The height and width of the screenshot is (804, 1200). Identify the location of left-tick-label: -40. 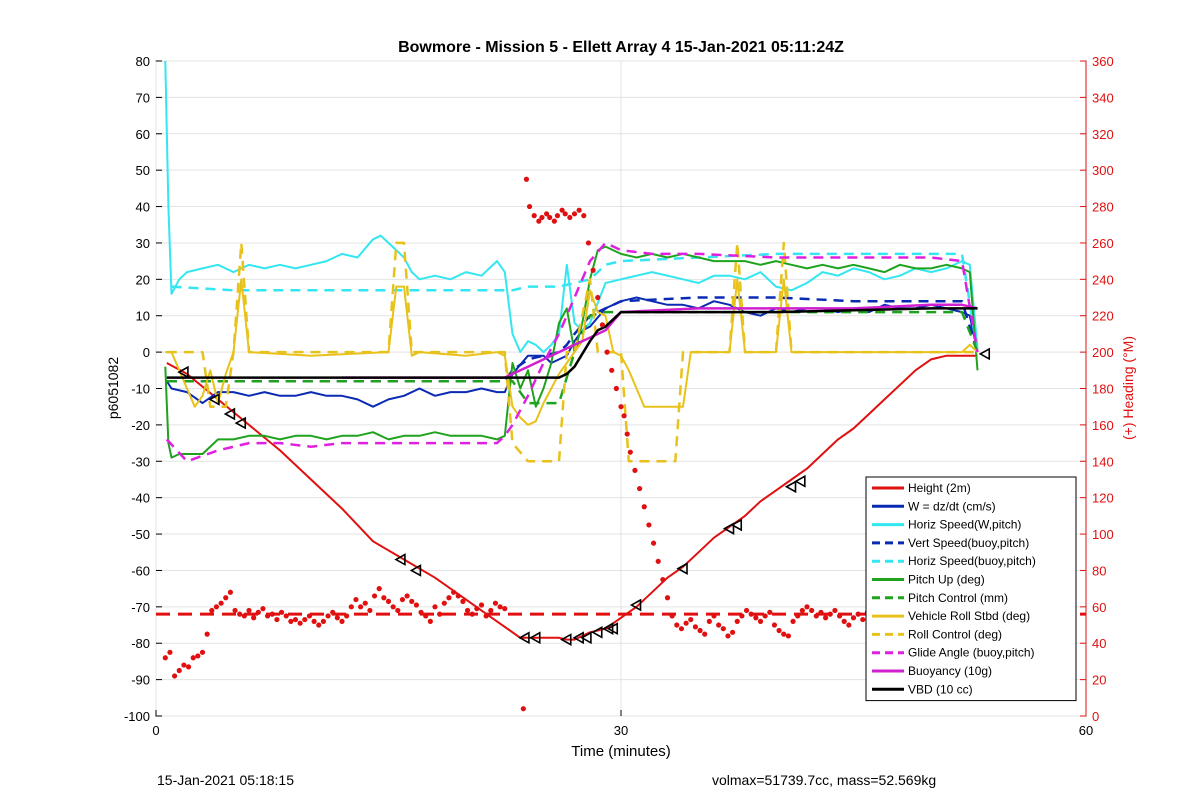
(140, 498).